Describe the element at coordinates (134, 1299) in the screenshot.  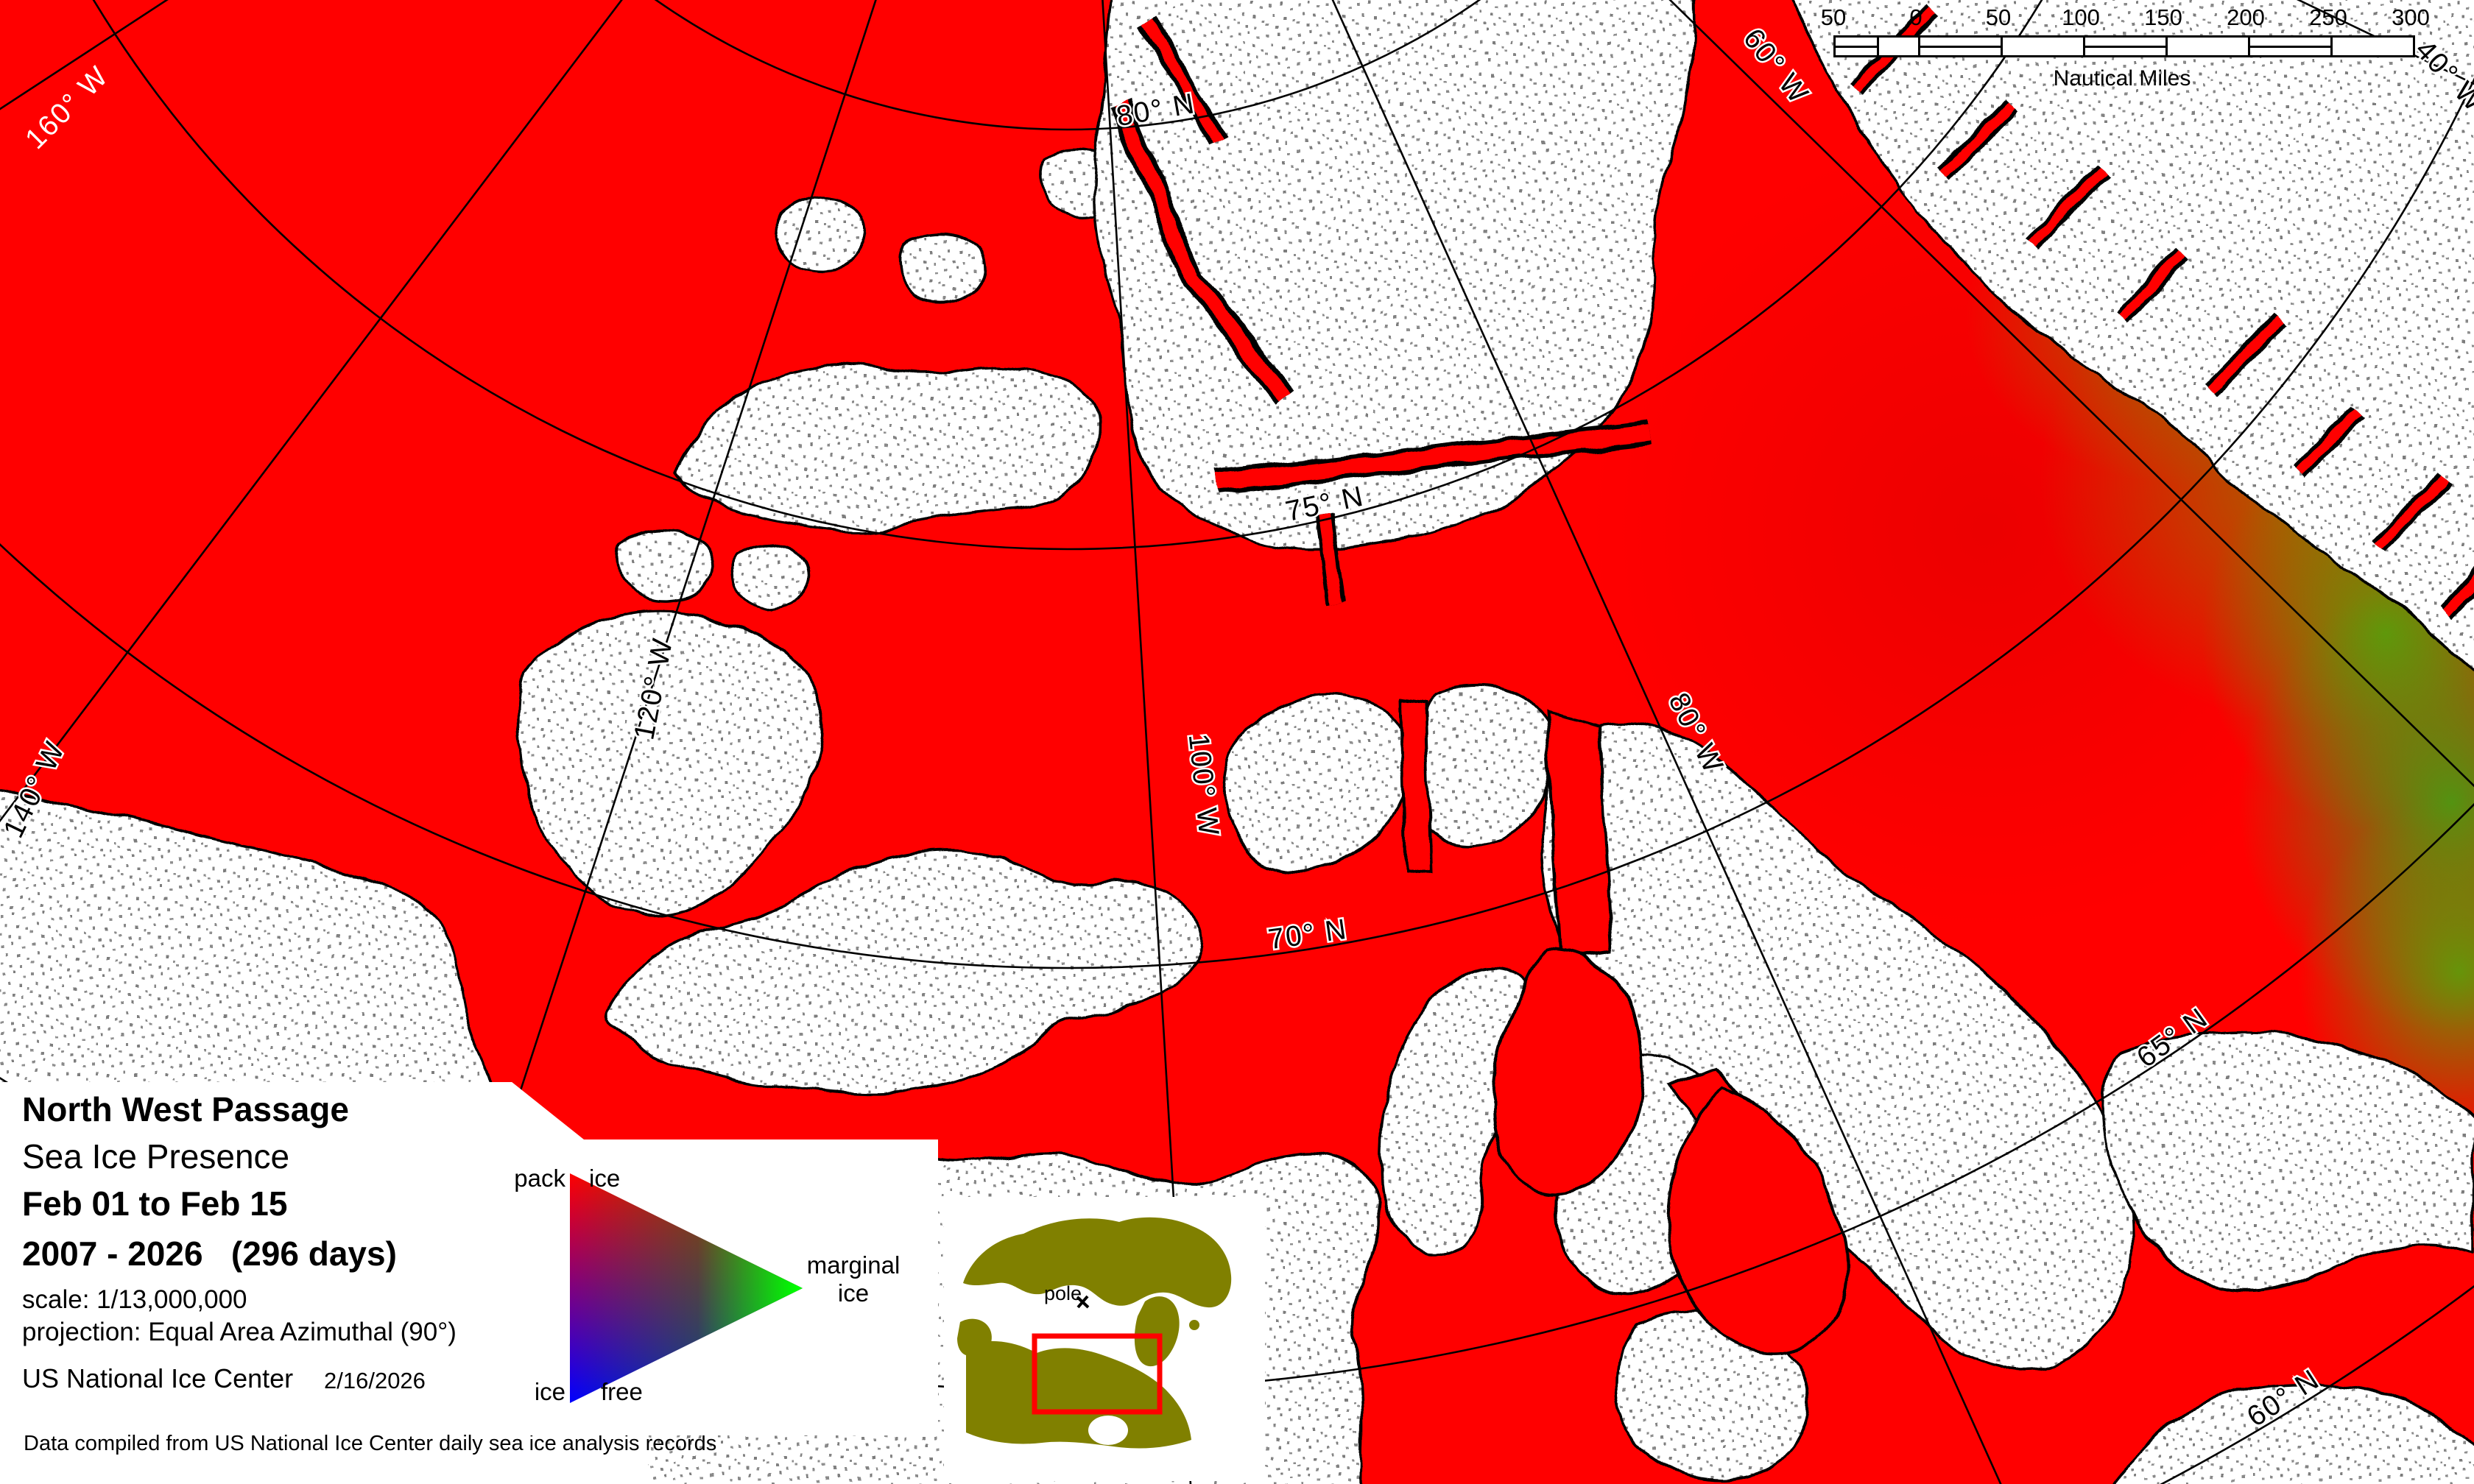
I see `scale-text: scale: 1/13,000,000` at that location.